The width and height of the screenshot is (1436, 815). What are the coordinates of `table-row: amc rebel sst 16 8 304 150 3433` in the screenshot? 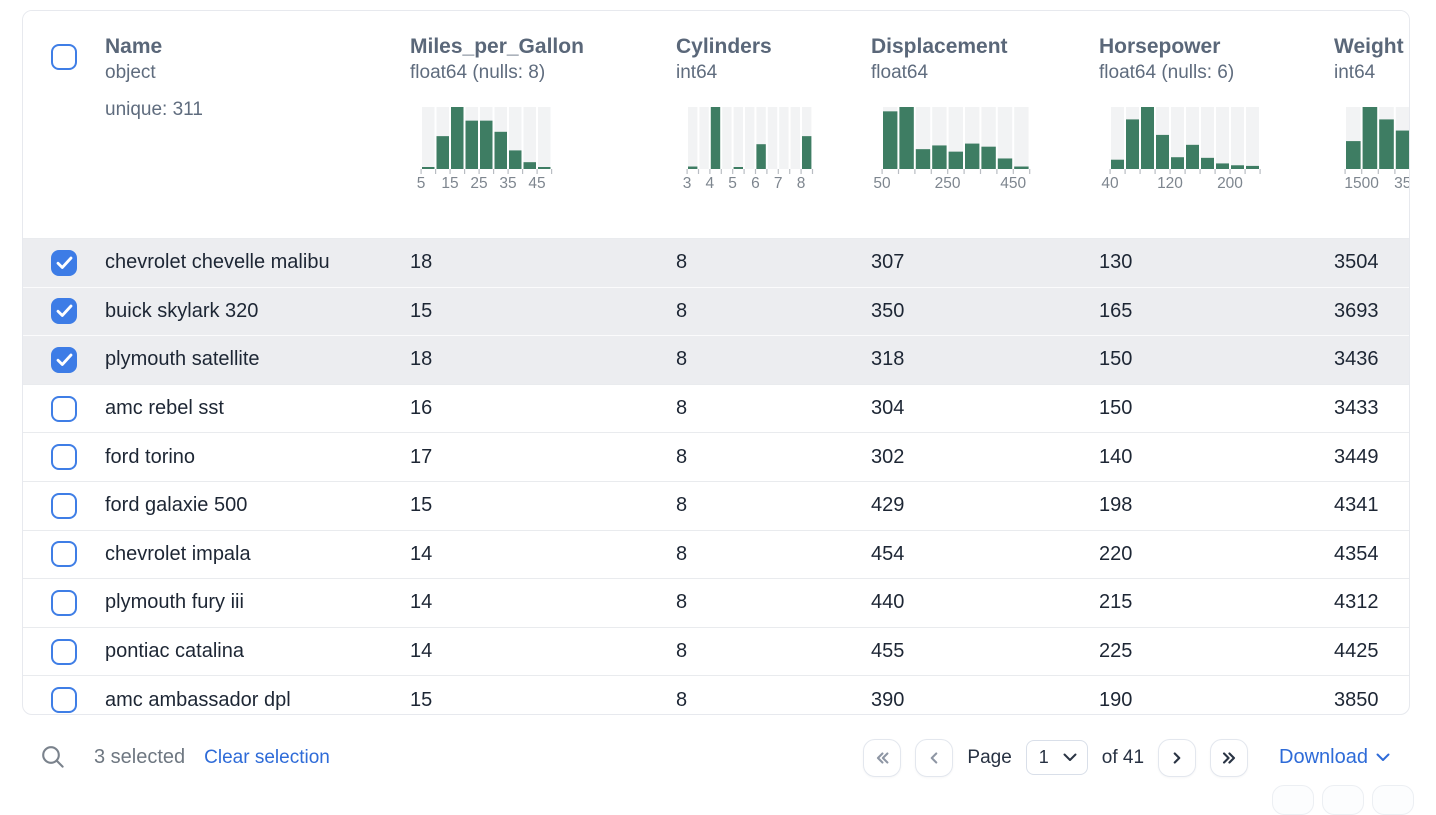 It's located at (716, 408).